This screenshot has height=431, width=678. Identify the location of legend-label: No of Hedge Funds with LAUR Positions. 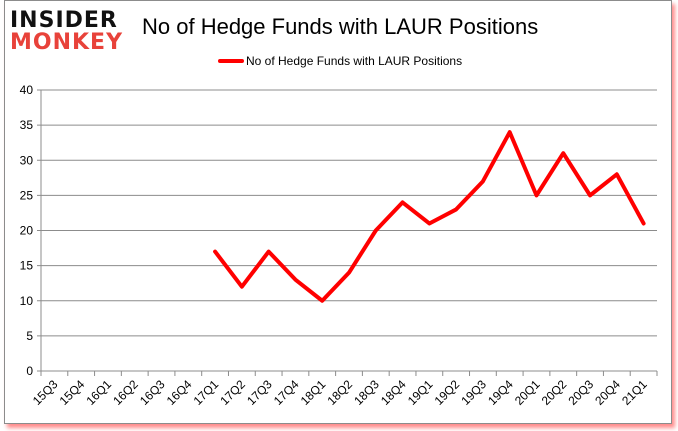
(354, 61).